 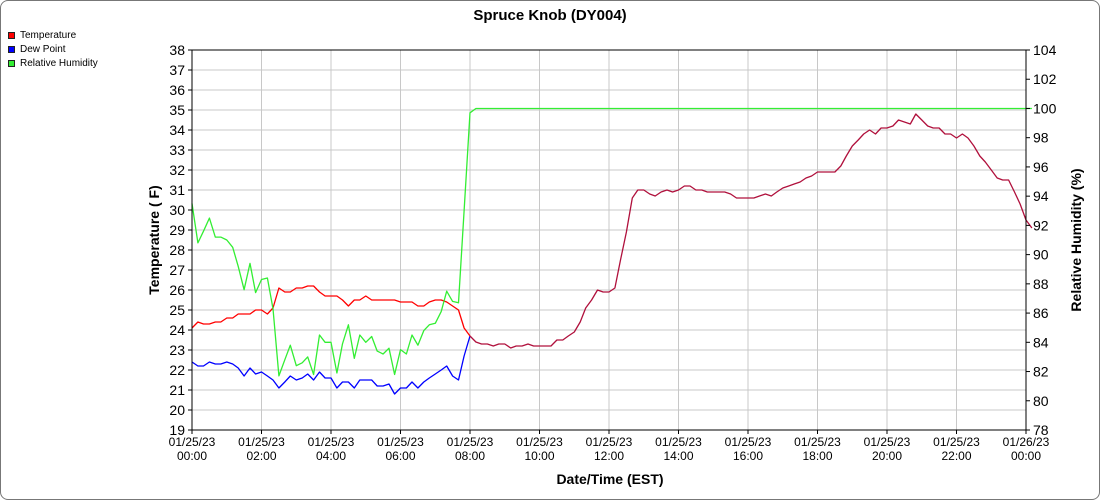 What do you see at coordinates (887, 456) in the screenshot?
I see `x-tick-time-label: 20:00` at bounding box center [887, 456].